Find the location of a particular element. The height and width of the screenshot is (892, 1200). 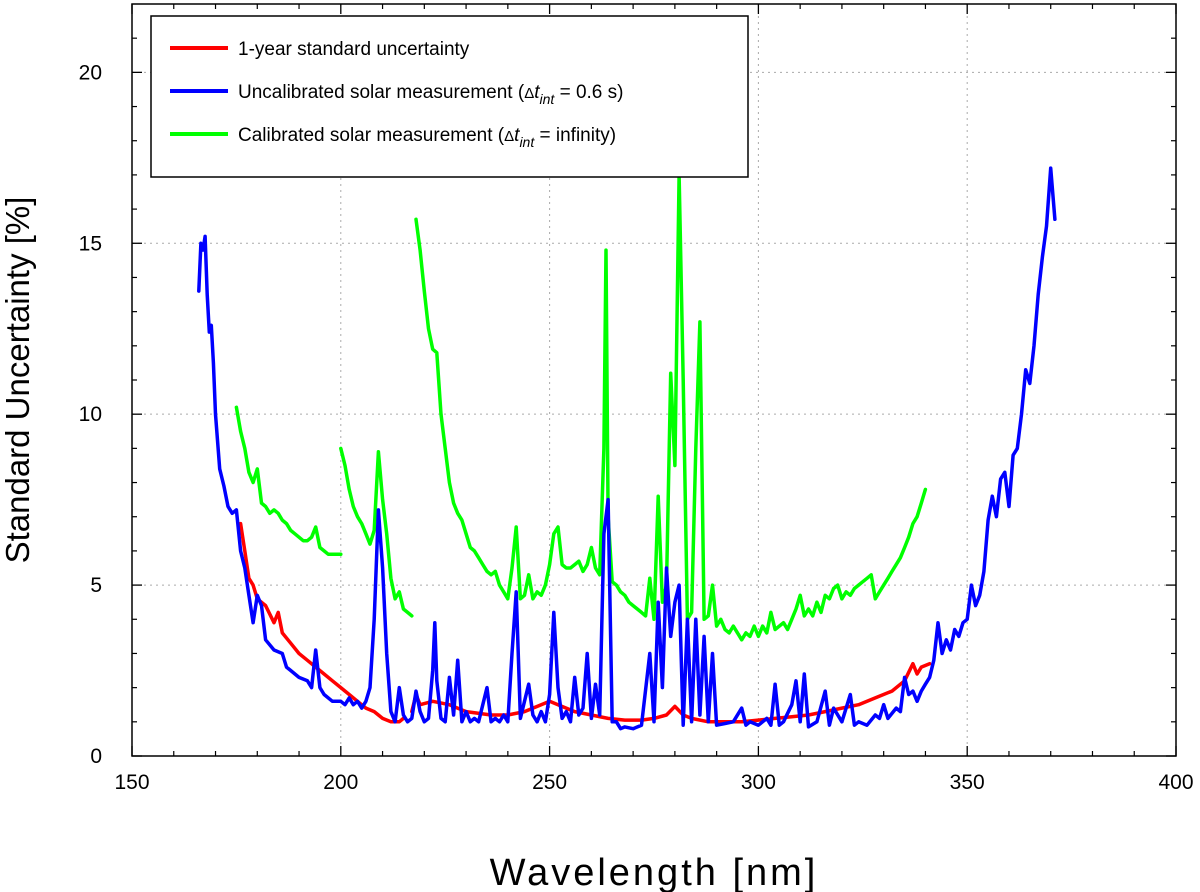

y-tick-label: 15 is located at coordinates (90, 243).